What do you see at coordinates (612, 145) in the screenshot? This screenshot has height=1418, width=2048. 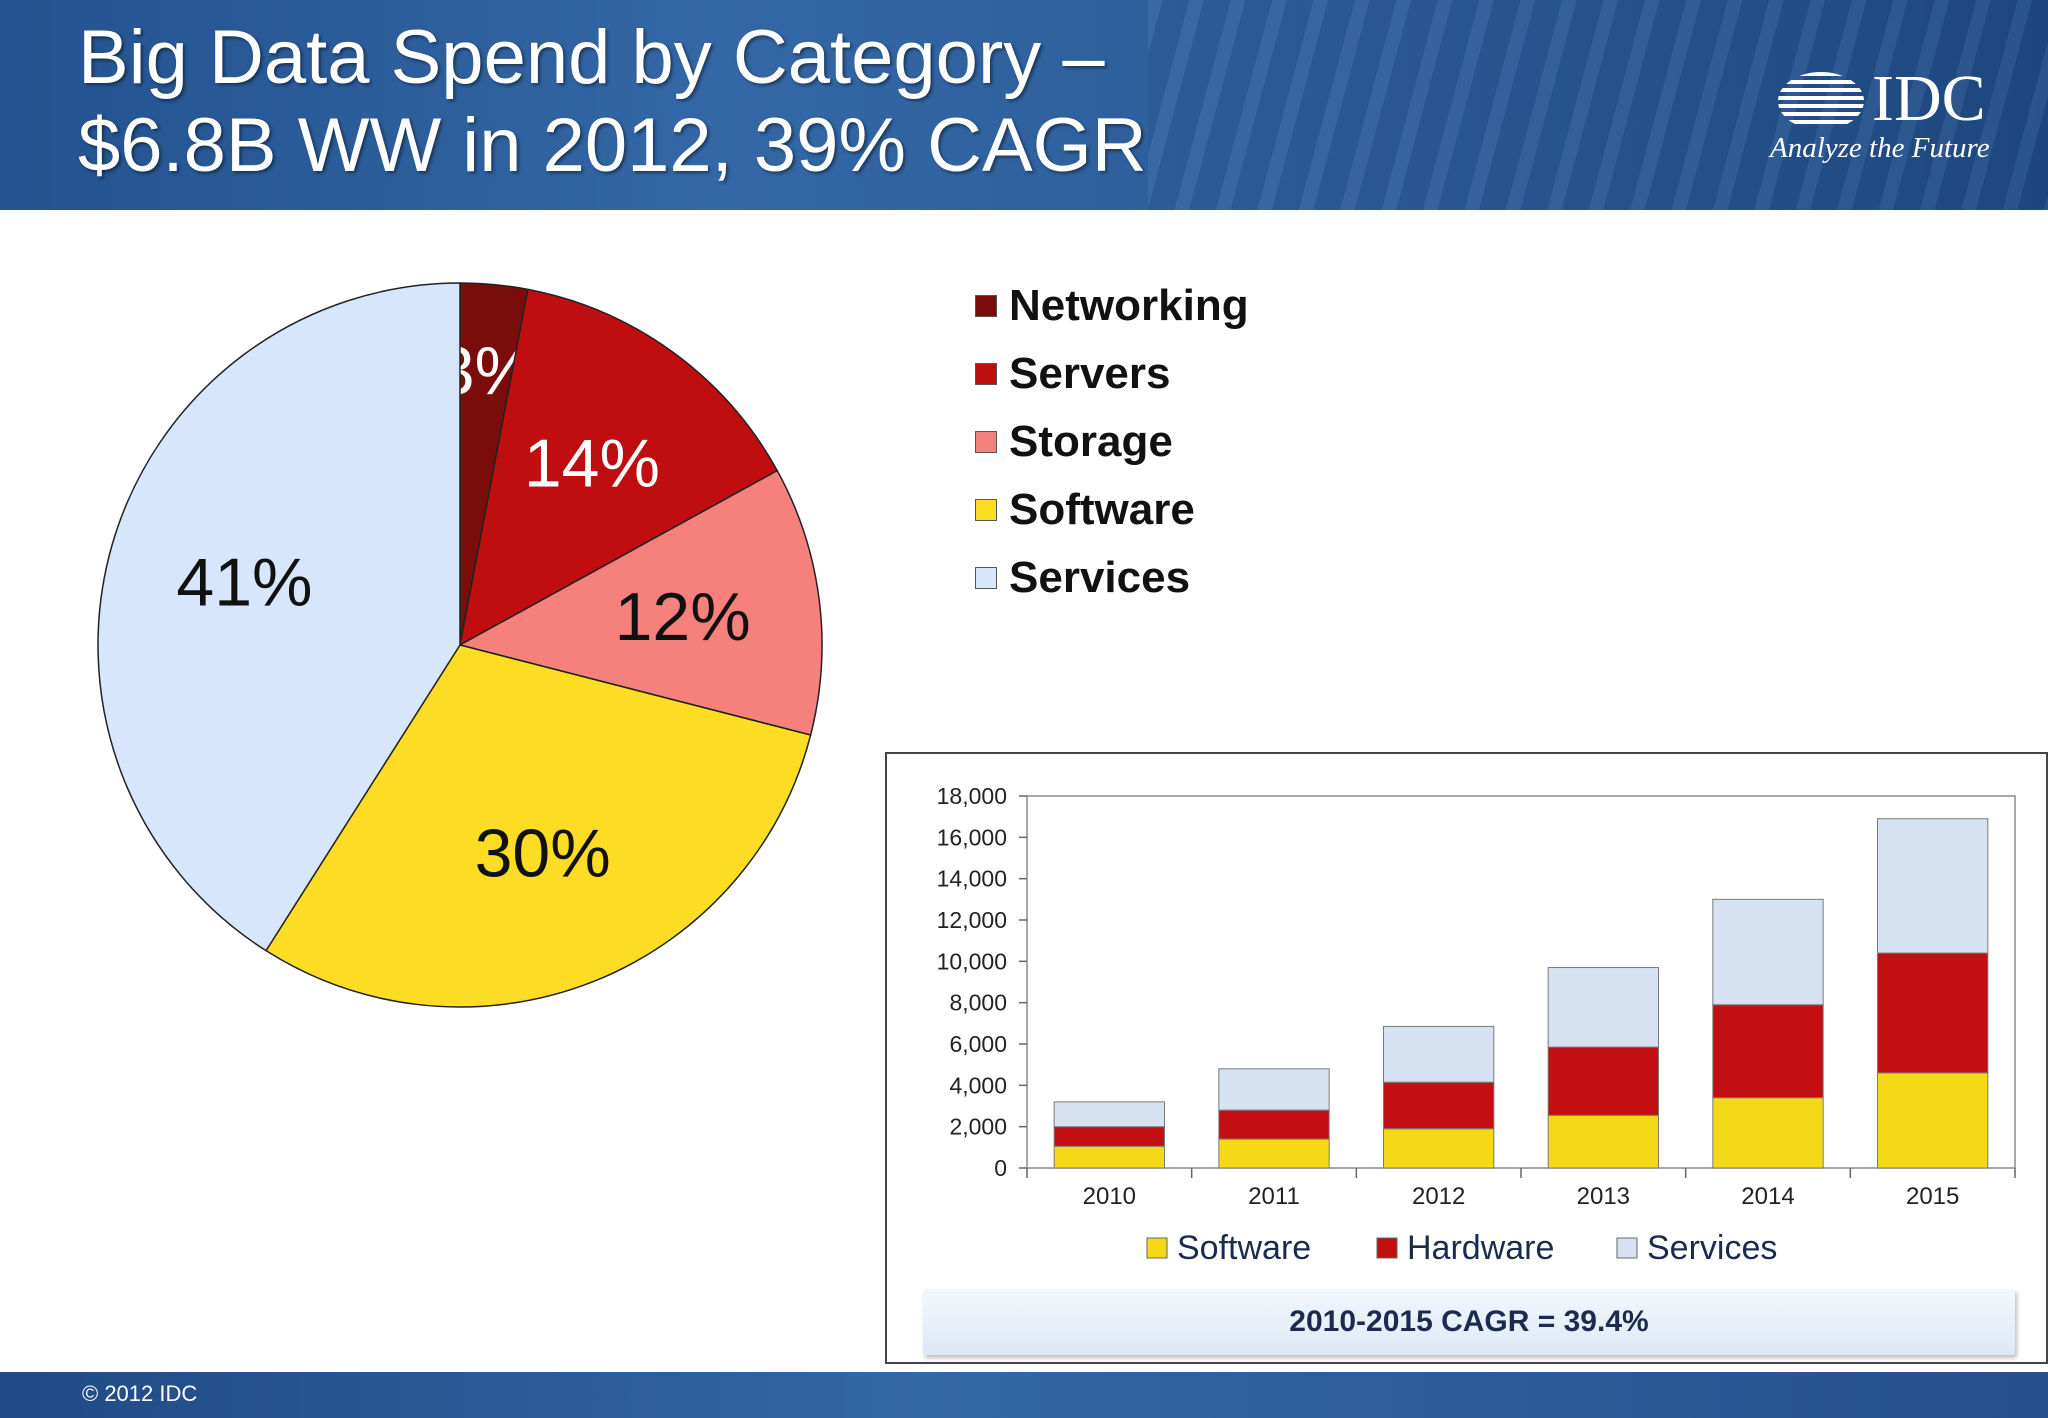 I see `title-line-2: $6.8B WW in 2012, 39% CAGR` at bounding box center [612, 145].